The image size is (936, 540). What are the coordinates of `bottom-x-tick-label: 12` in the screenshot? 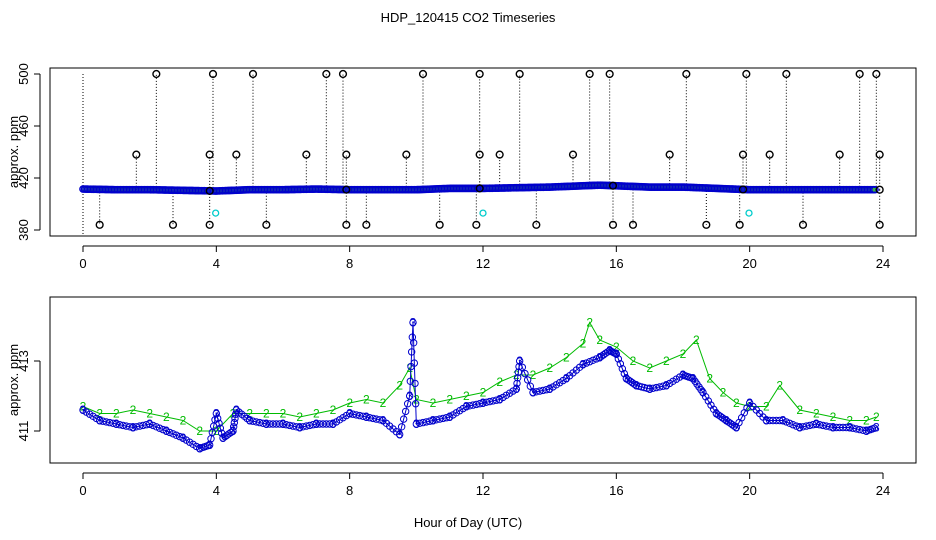 It's located at (483, 490).